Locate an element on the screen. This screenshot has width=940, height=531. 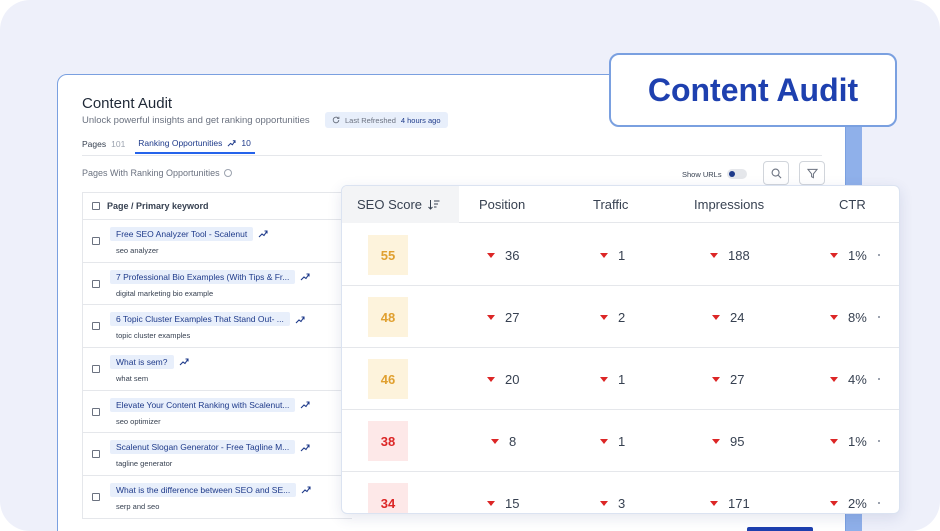
table-row: 48 27 2 24 8% is located at coordinates (620, 317).